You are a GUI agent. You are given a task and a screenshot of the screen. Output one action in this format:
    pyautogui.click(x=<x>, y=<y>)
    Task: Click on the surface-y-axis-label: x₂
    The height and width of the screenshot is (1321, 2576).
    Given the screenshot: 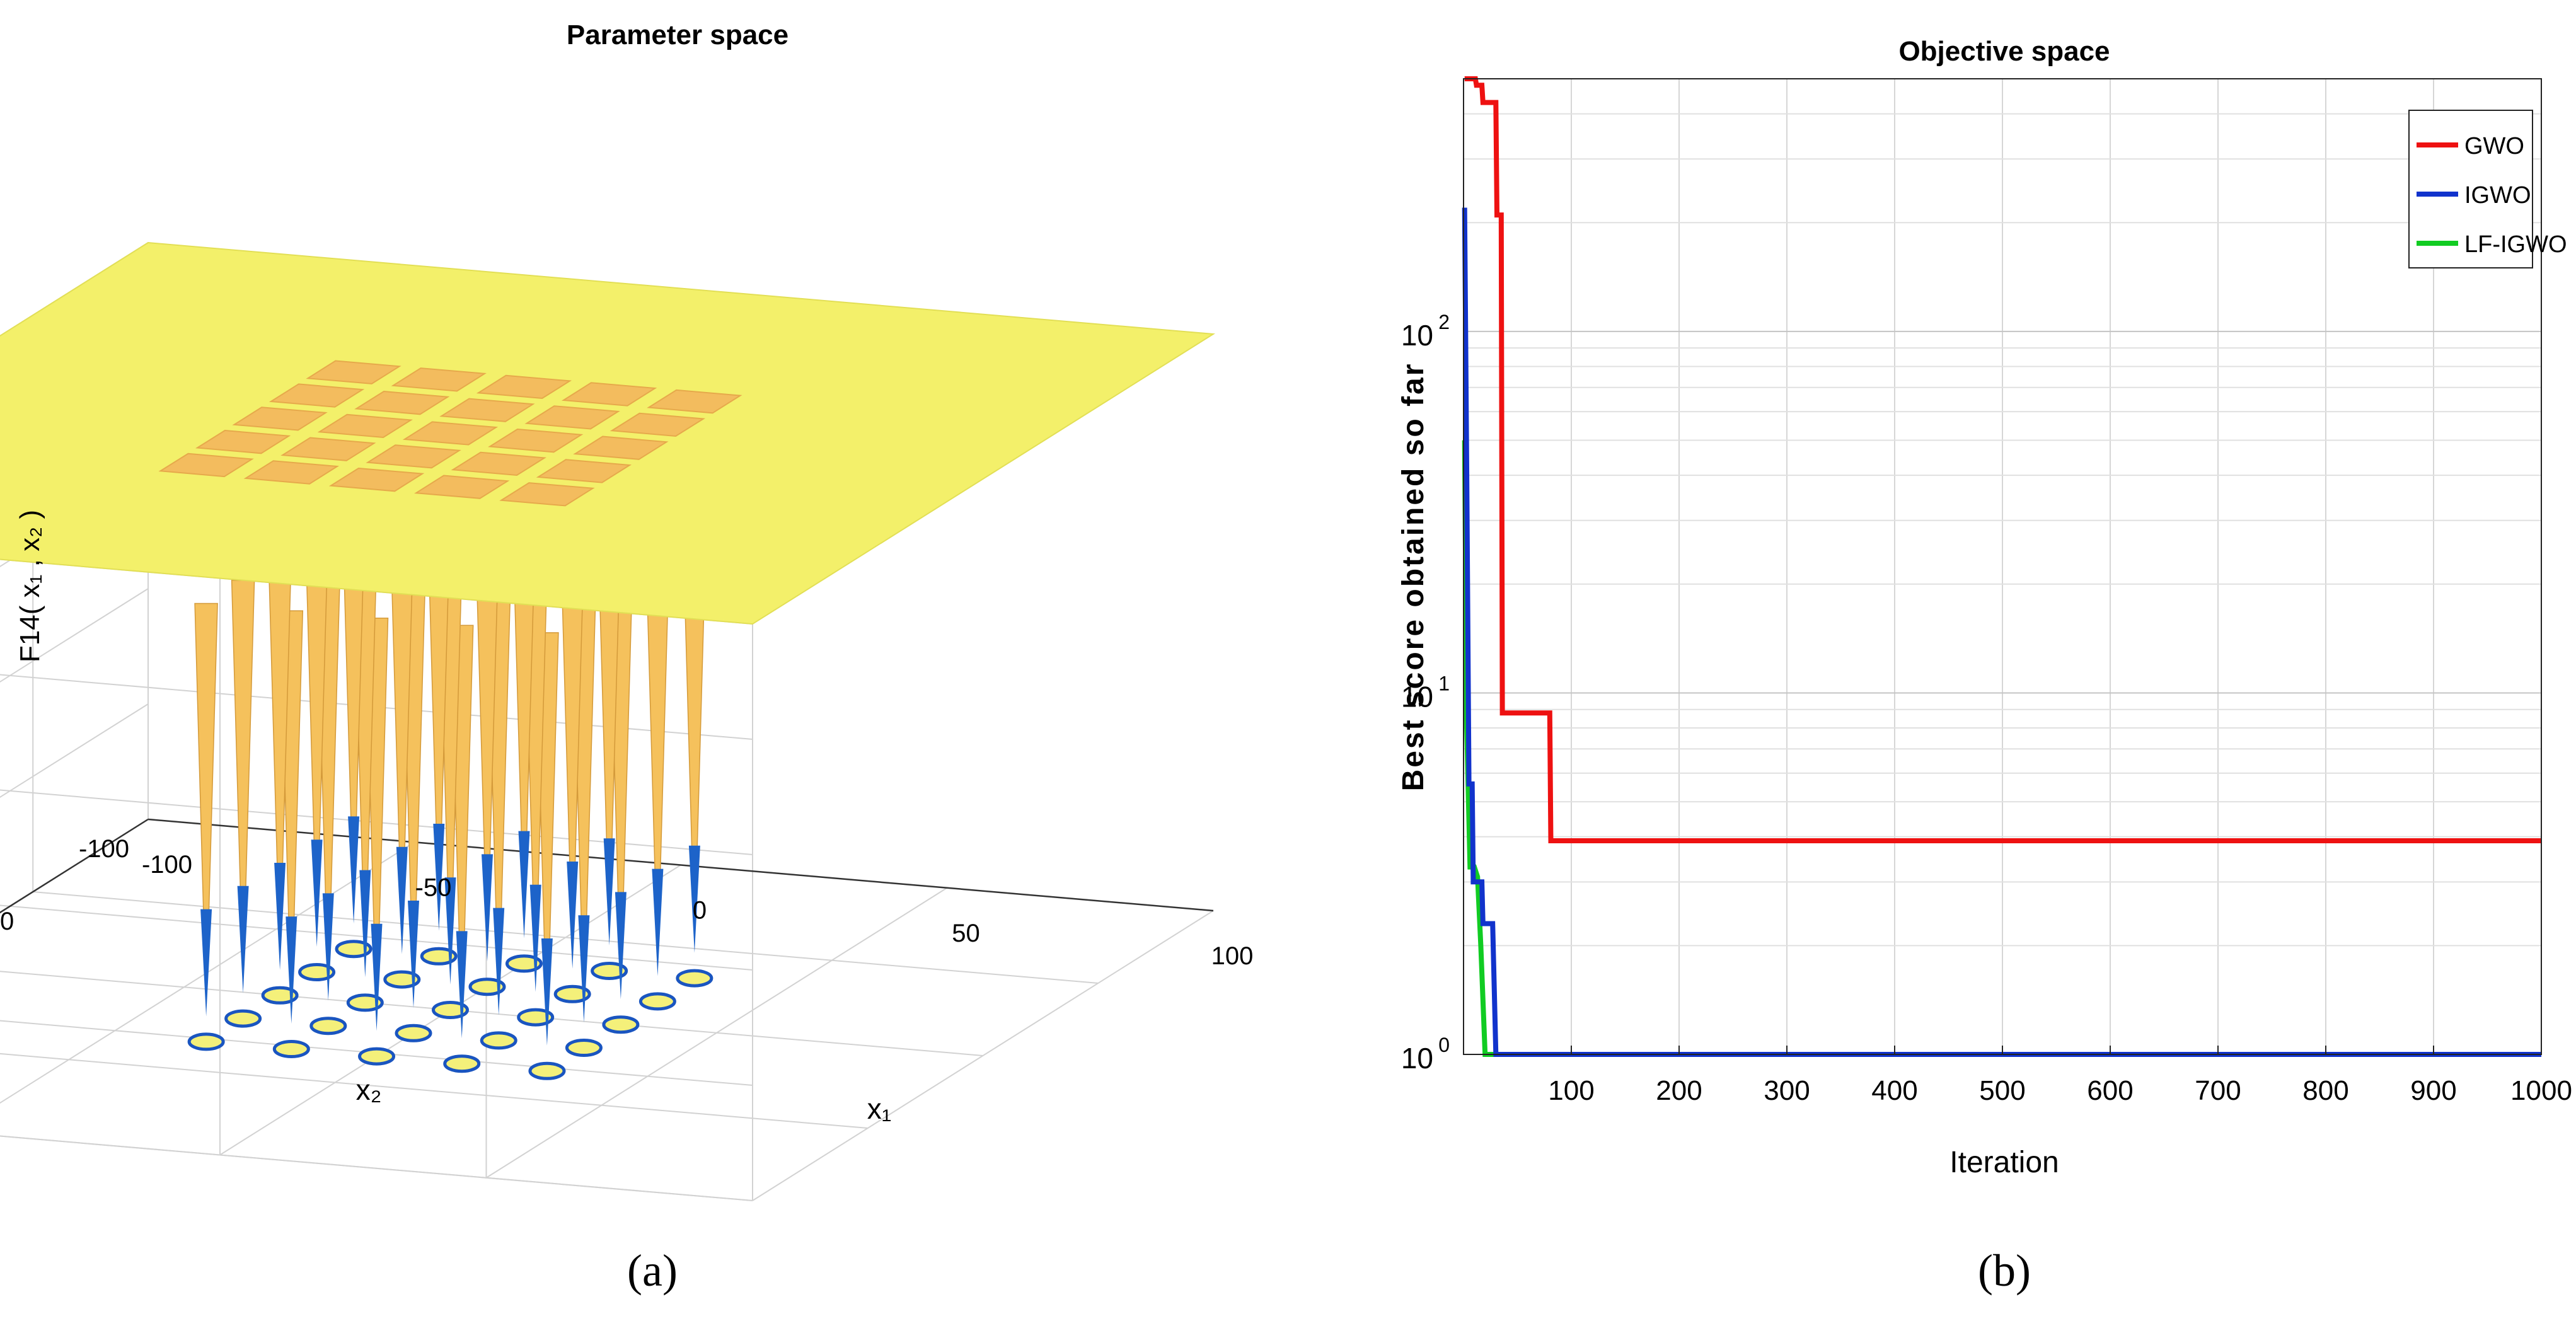 What is the action you would take?
    pyautogui.click(x=369, y=1089)
    